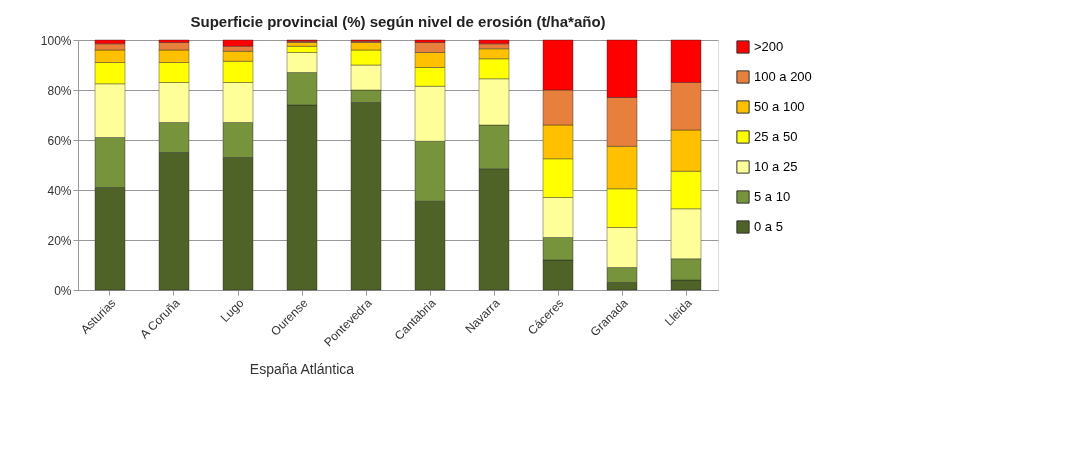  I want to click on y-tick-label: 60%, so click(59, 140).